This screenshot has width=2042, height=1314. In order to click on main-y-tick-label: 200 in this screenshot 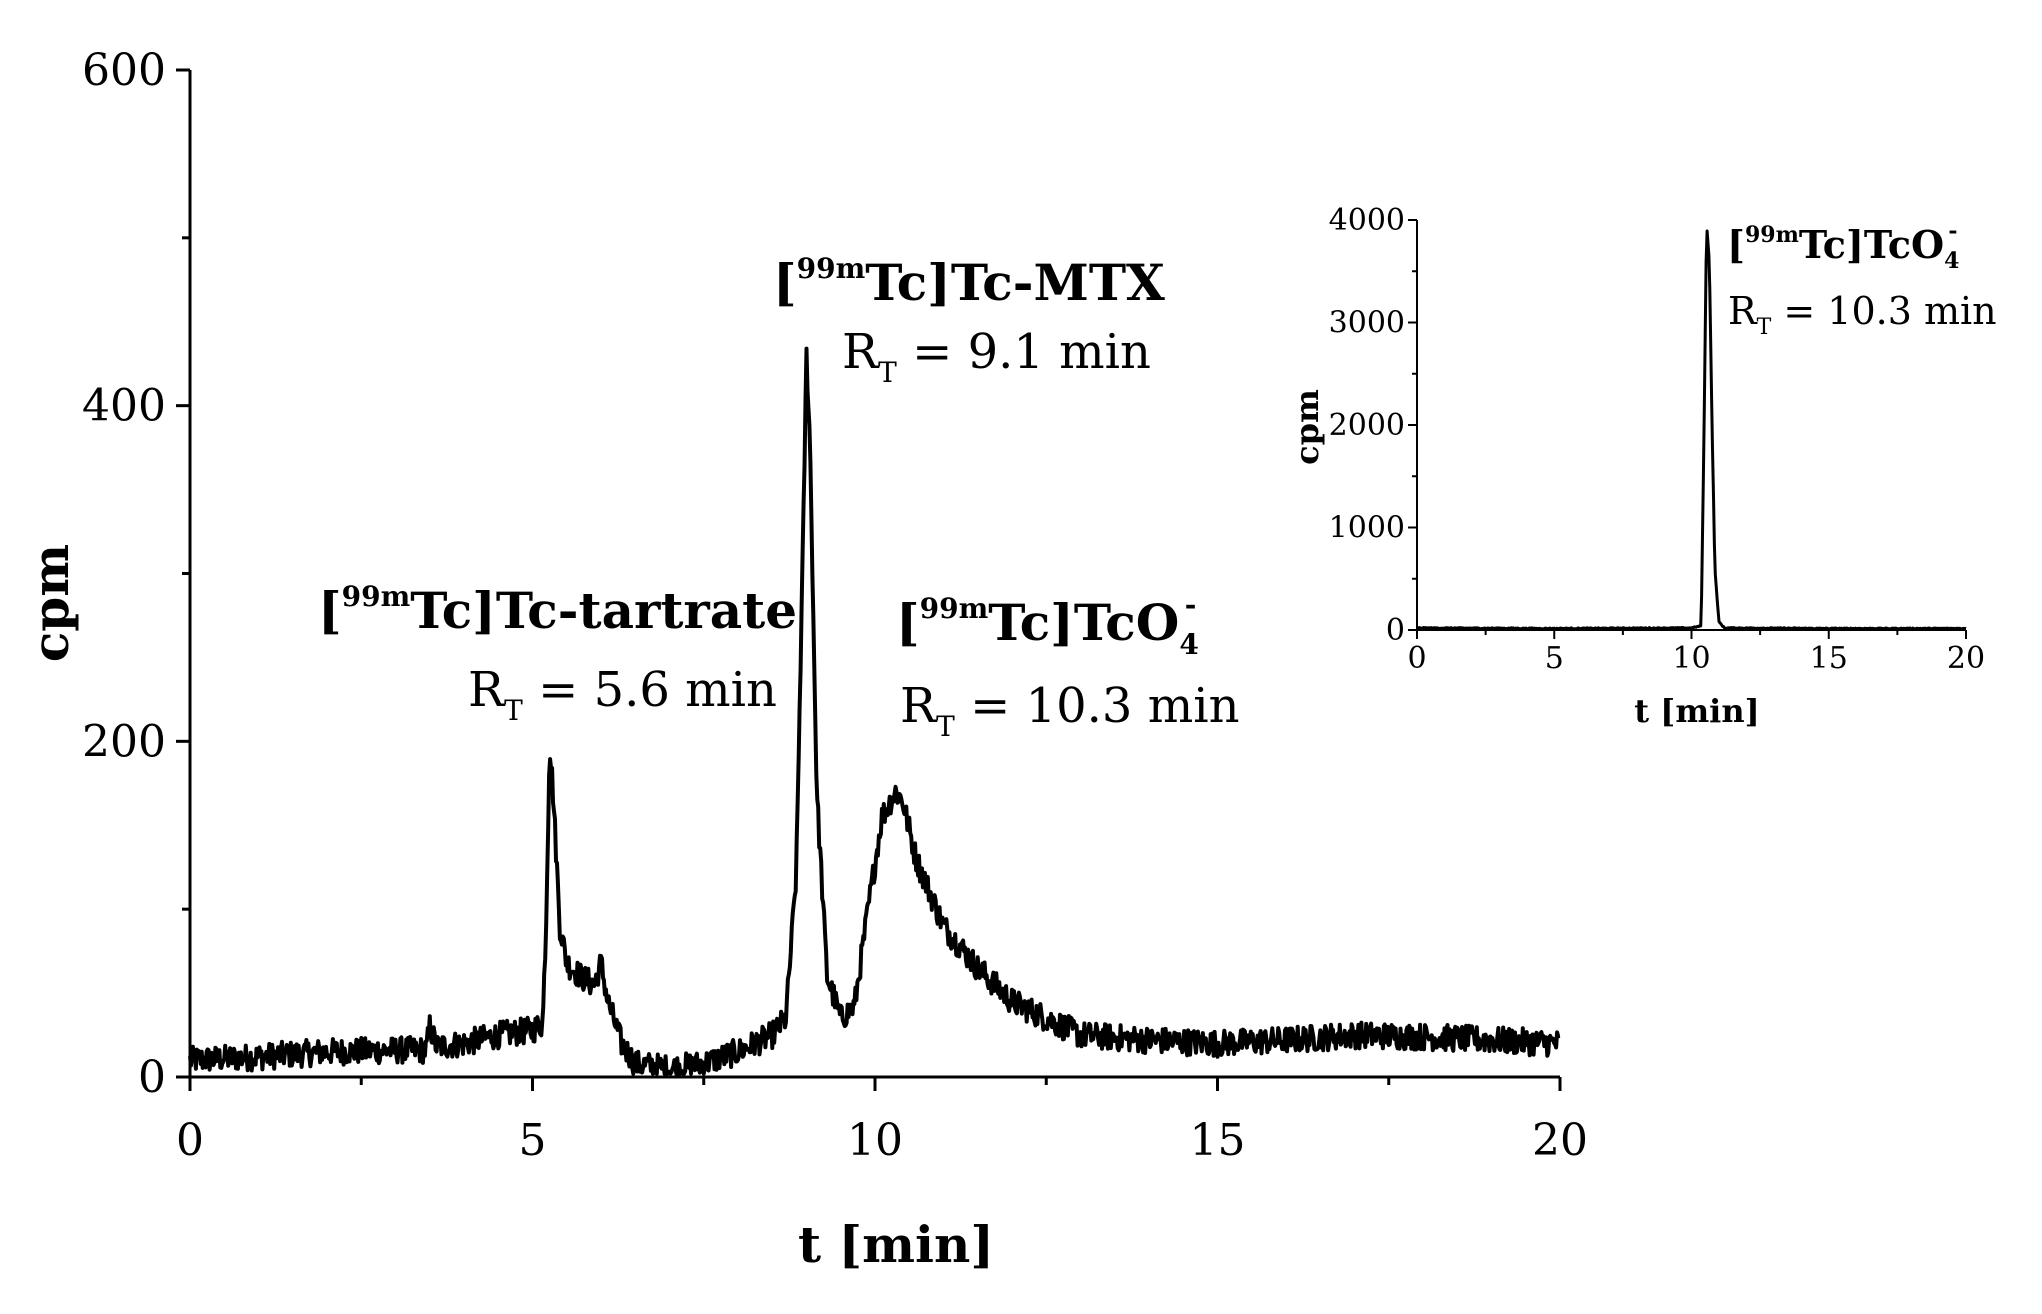, I will do `click(124, 741)`.